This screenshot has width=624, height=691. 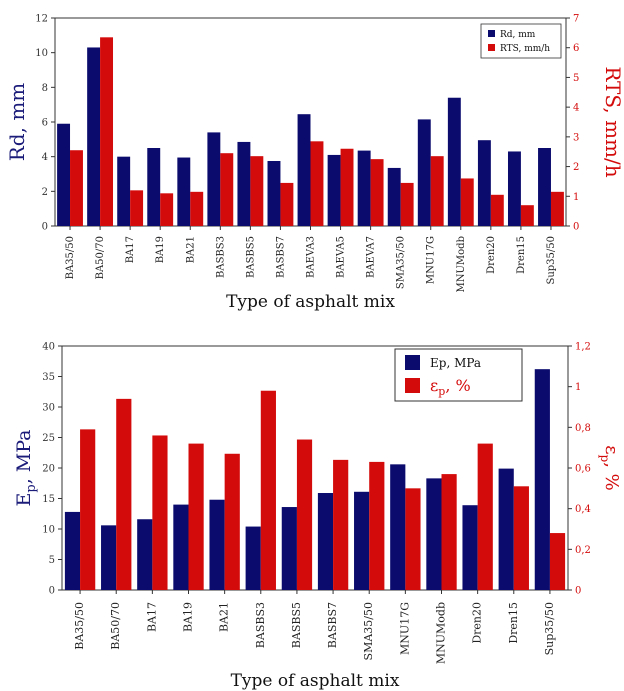 I want to click on x-tick-label: Dren15, so click(x=521, y=255).